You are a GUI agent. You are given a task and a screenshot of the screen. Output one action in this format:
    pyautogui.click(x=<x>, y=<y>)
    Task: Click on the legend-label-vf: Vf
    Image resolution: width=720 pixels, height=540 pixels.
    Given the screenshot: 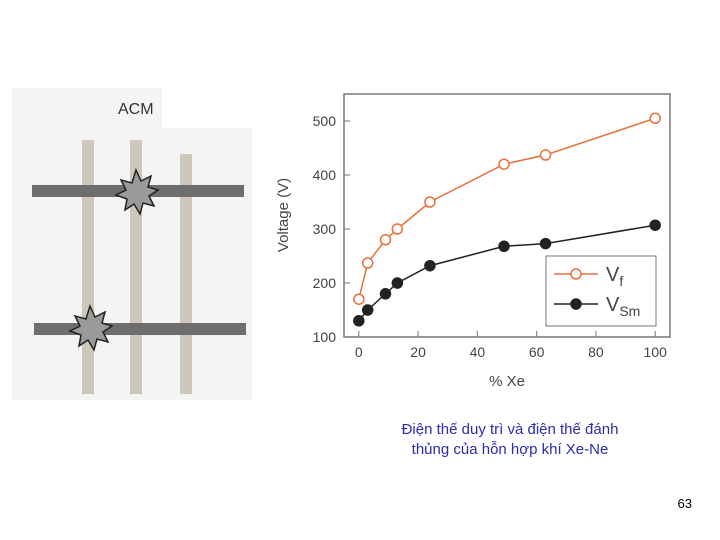 What is the action you would take?
    pyautogui.click(x=614, y=276)
    